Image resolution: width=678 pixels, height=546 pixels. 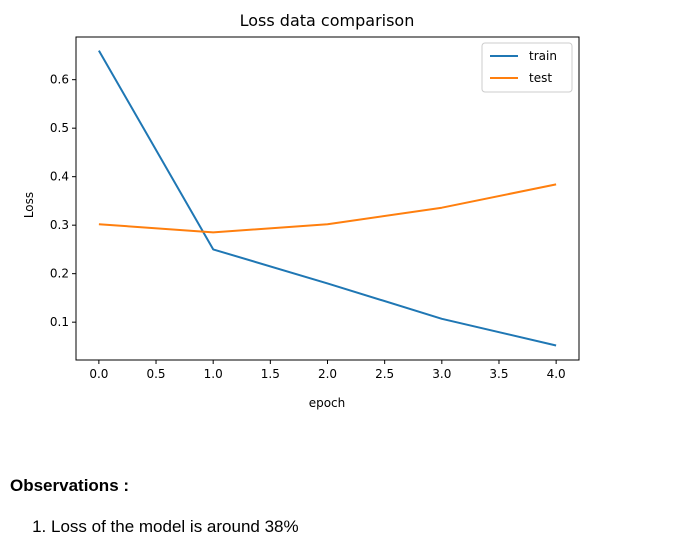 What do you see at coordinates (59, 322) in the screenshot?
I see `y-tick-label: 0.1` at bounding box center [59, 322].